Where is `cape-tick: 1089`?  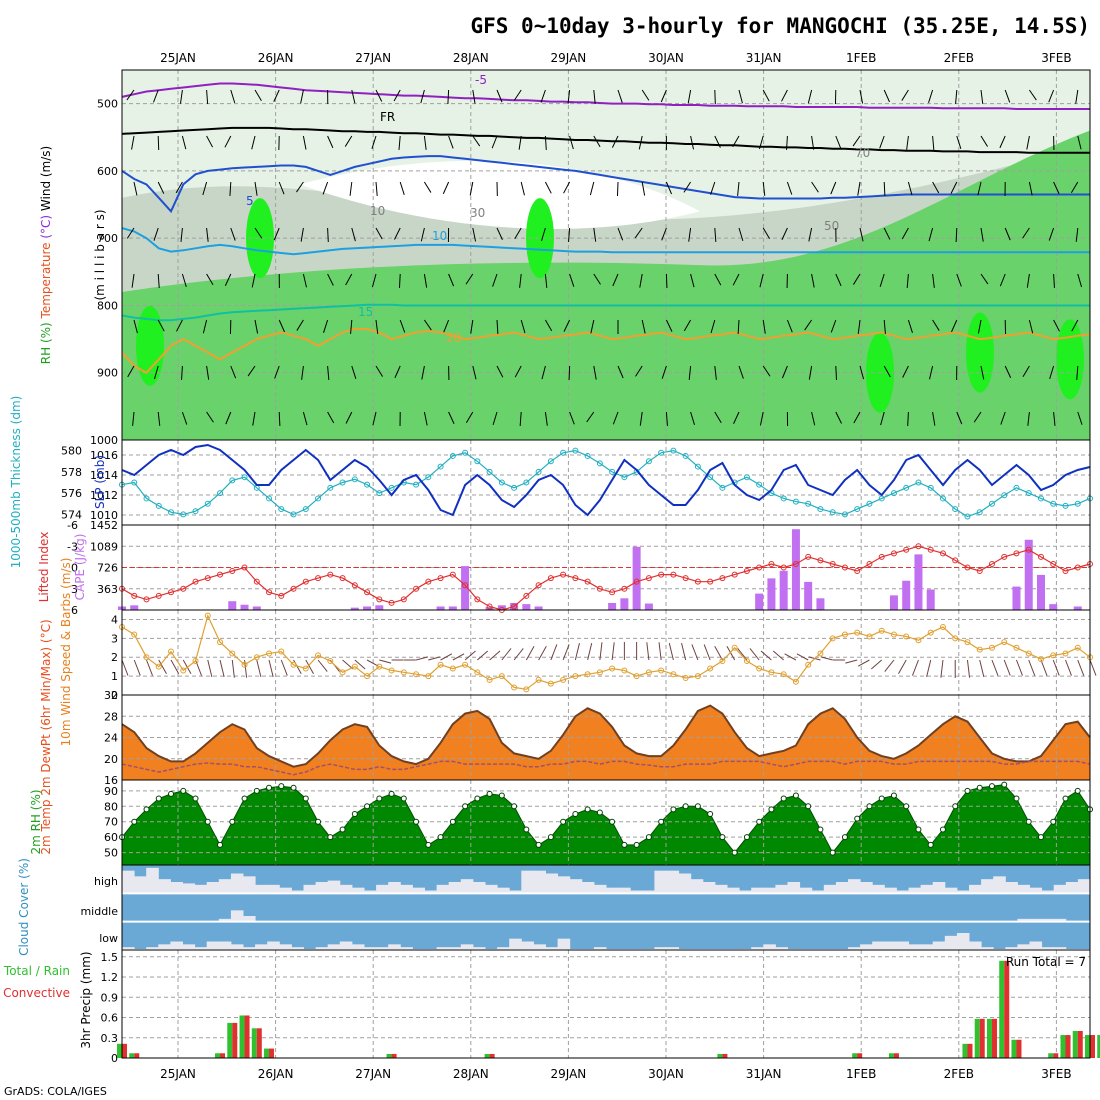 cape-tick: 1089 is located at coordinates (104, 546).